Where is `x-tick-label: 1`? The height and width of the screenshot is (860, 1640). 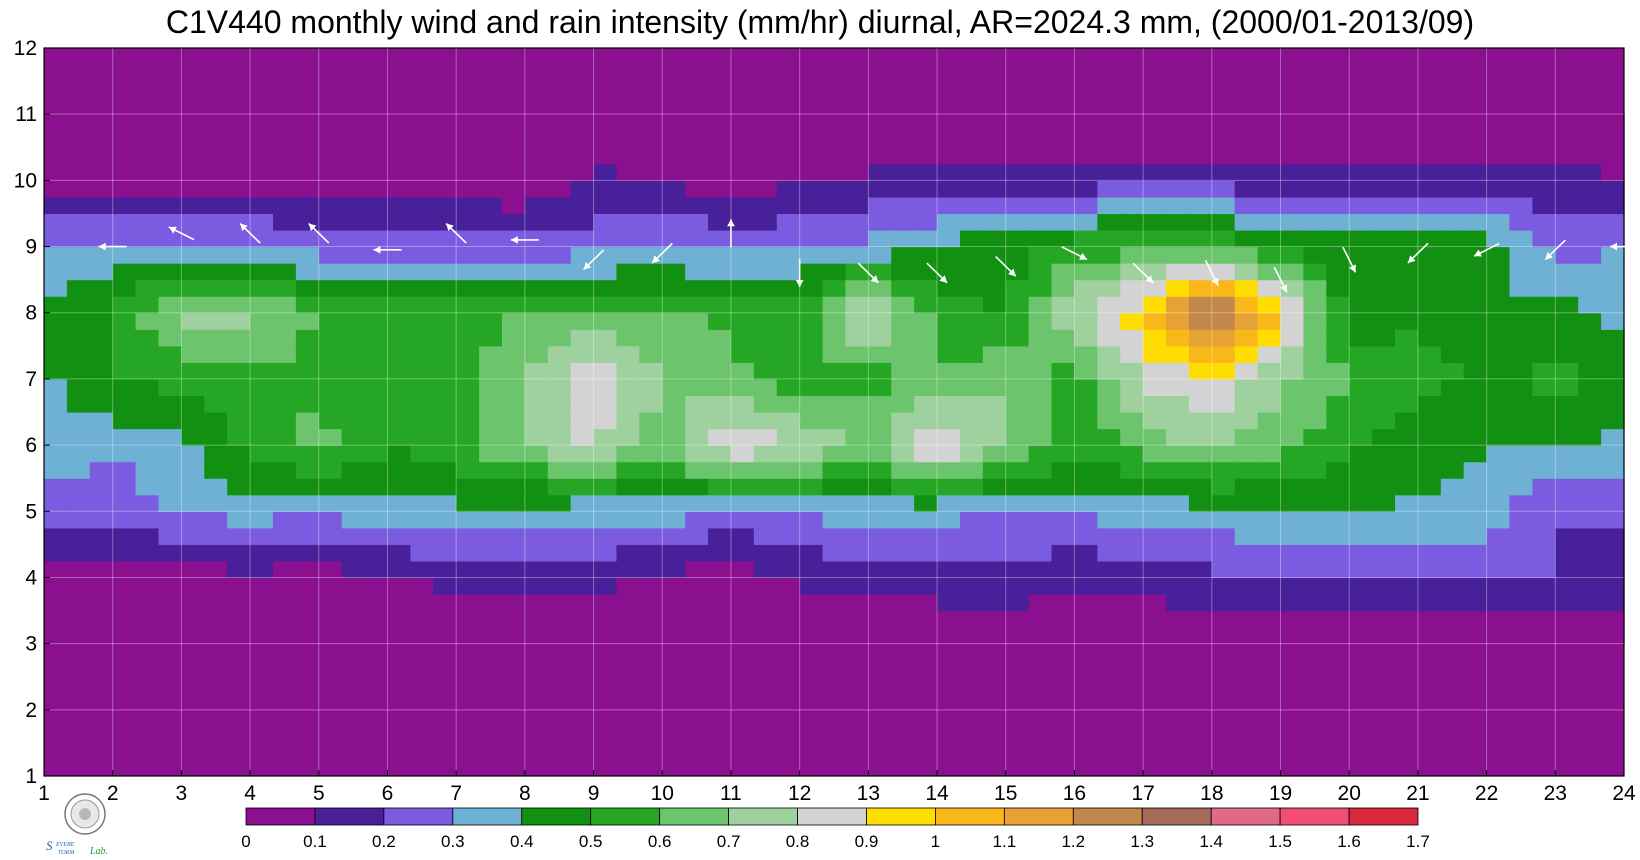
x-tick-label: 1 is located at coordinates (44, 793).